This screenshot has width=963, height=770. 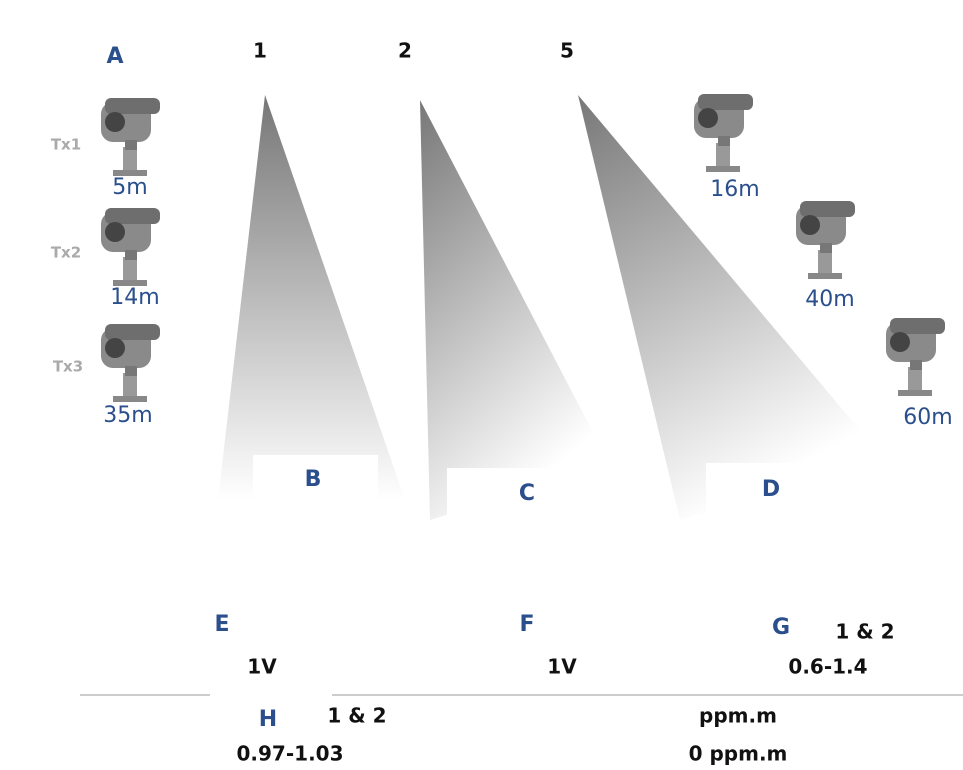 I want to click on readout-label: G, so click(x=781, y=627).